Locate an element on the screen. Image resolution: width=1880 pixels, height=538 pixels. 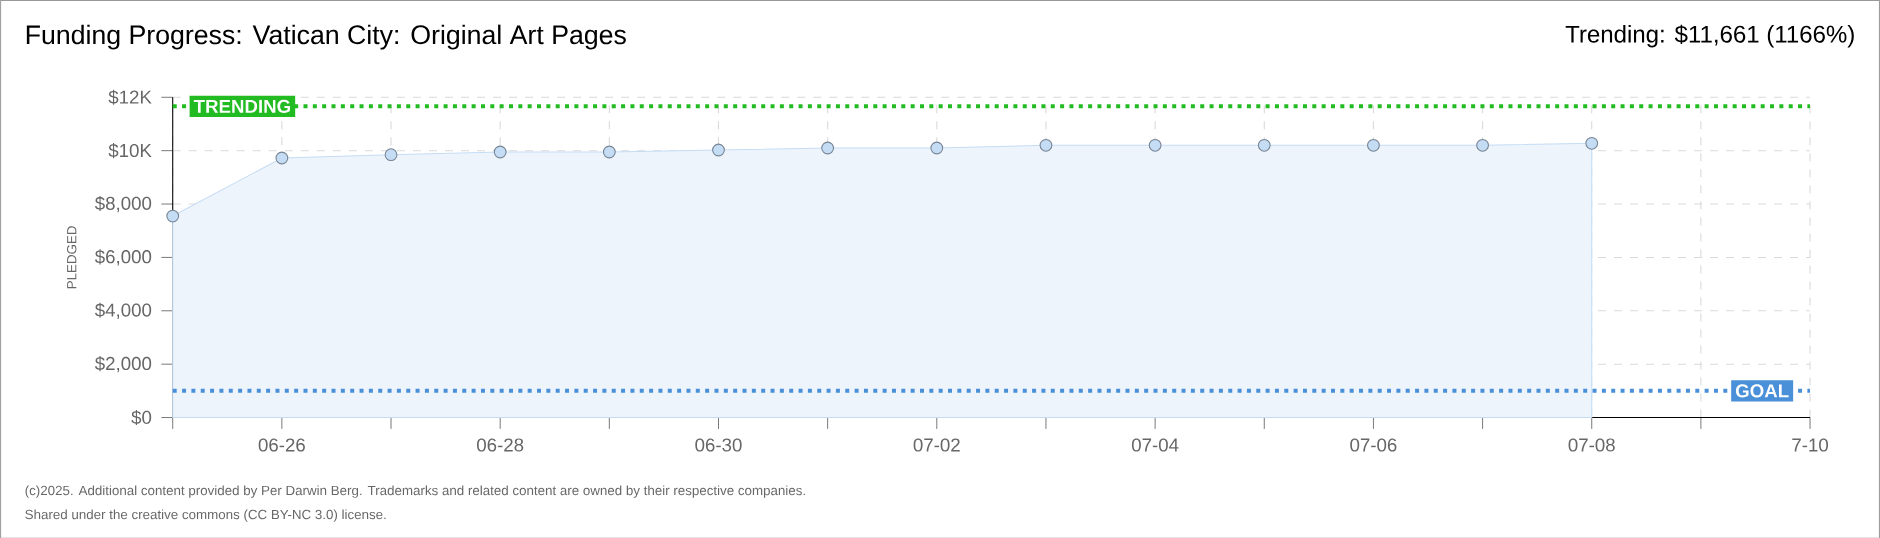
y-tick-label: $6,000 is located at coordinates (123, 257).